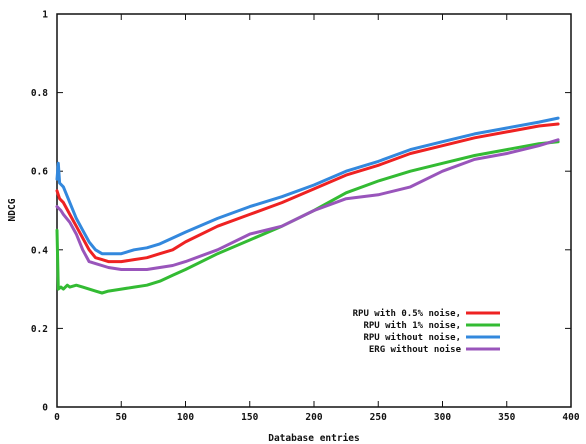 The image size is (586, 444). I want to click on x-tick-label: 0, so click(57, 417).